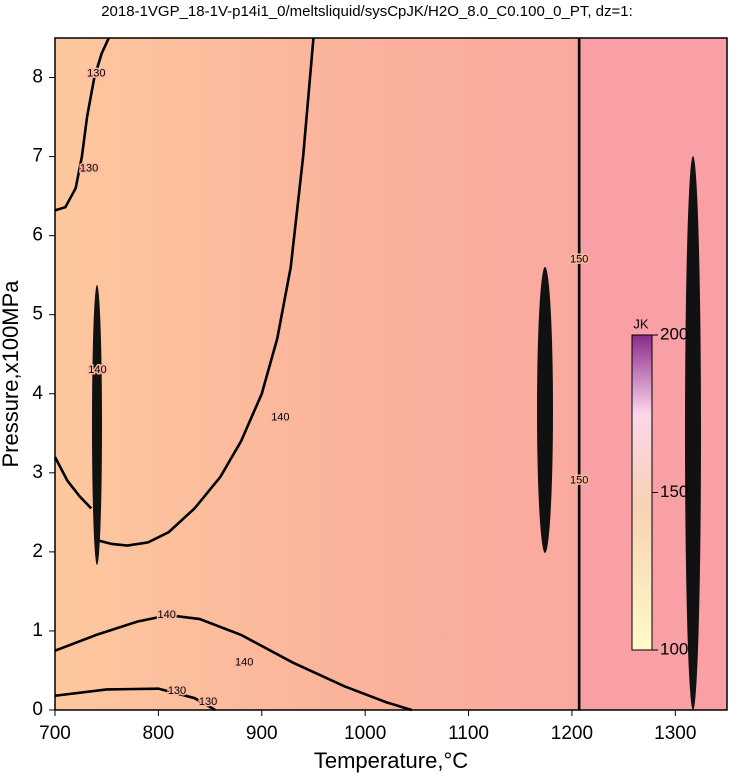  Describe the element at coordinates (37, 472) in the screenshot. I see `y-tick-label: 3` at that location.